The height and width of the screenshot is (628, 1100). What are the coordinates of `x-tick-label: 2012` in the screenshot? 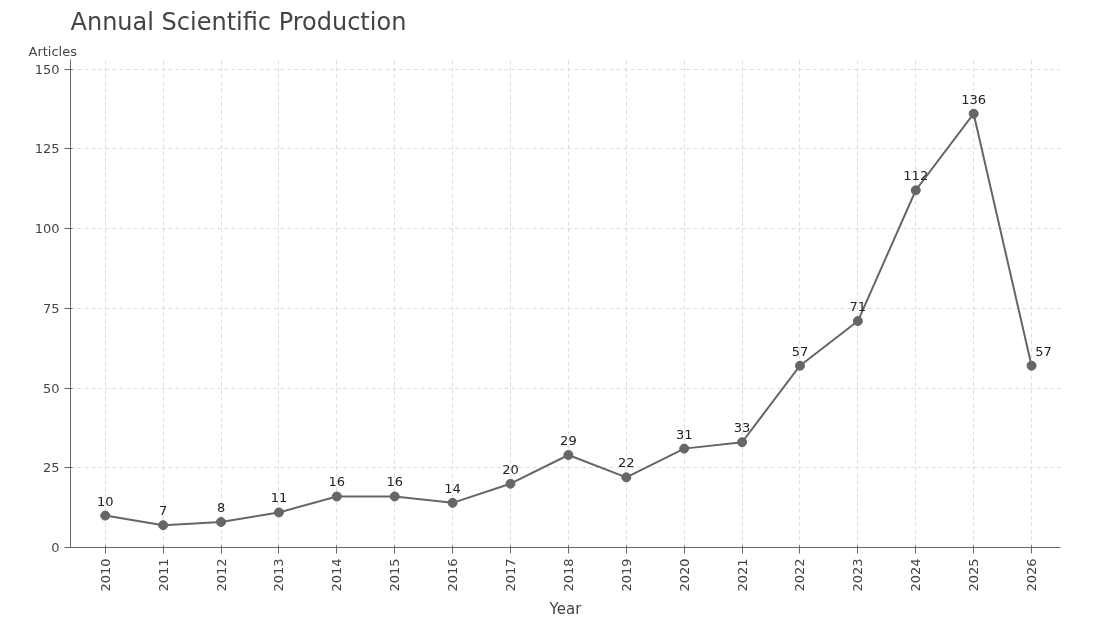 It's located at (221, 575).